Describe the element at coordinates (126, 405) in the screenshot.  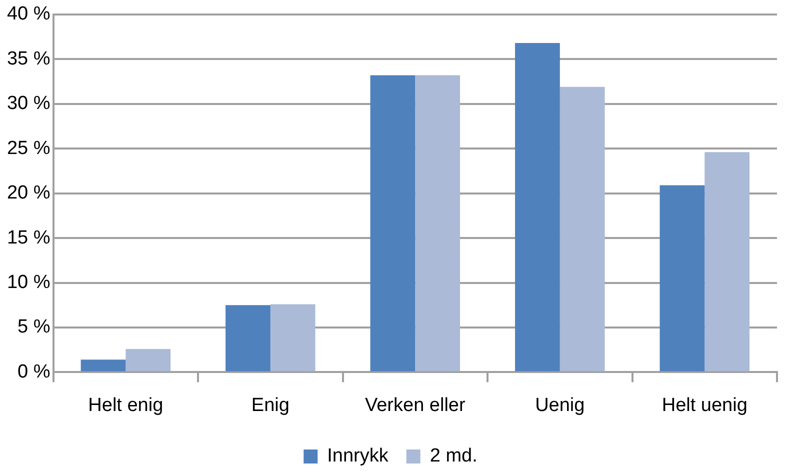
I see `x-tick-label: Helt enig` at that location.